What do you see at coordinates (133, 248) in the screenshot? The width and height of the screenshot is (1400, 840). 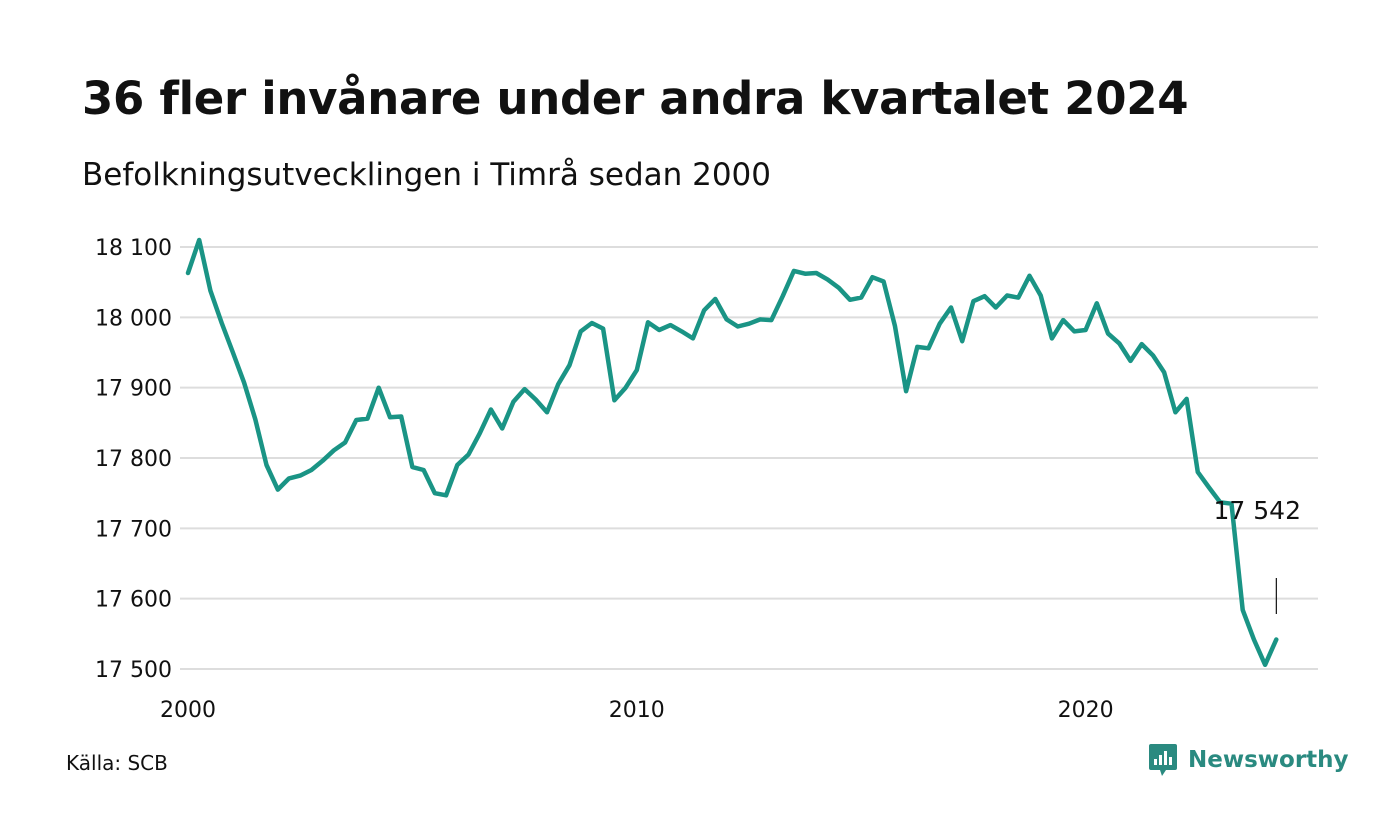 I see `y-tick-label: 18 100` at bounding box center [133, 248].